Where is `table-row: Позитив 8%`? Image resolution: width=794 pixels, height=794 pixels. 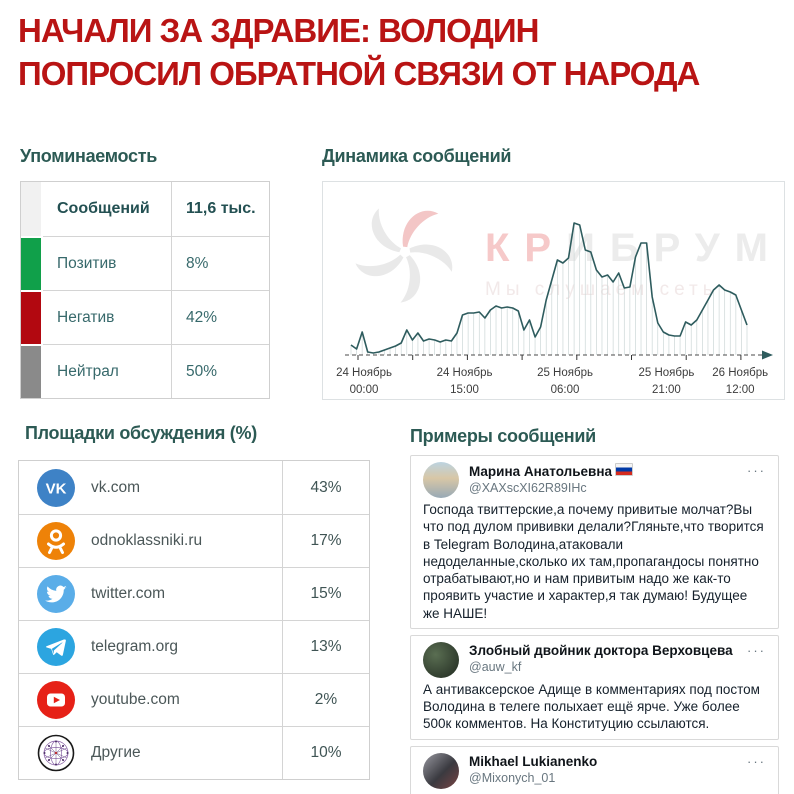 table-row: Позитив 8% is located at coordinates (145, 263).